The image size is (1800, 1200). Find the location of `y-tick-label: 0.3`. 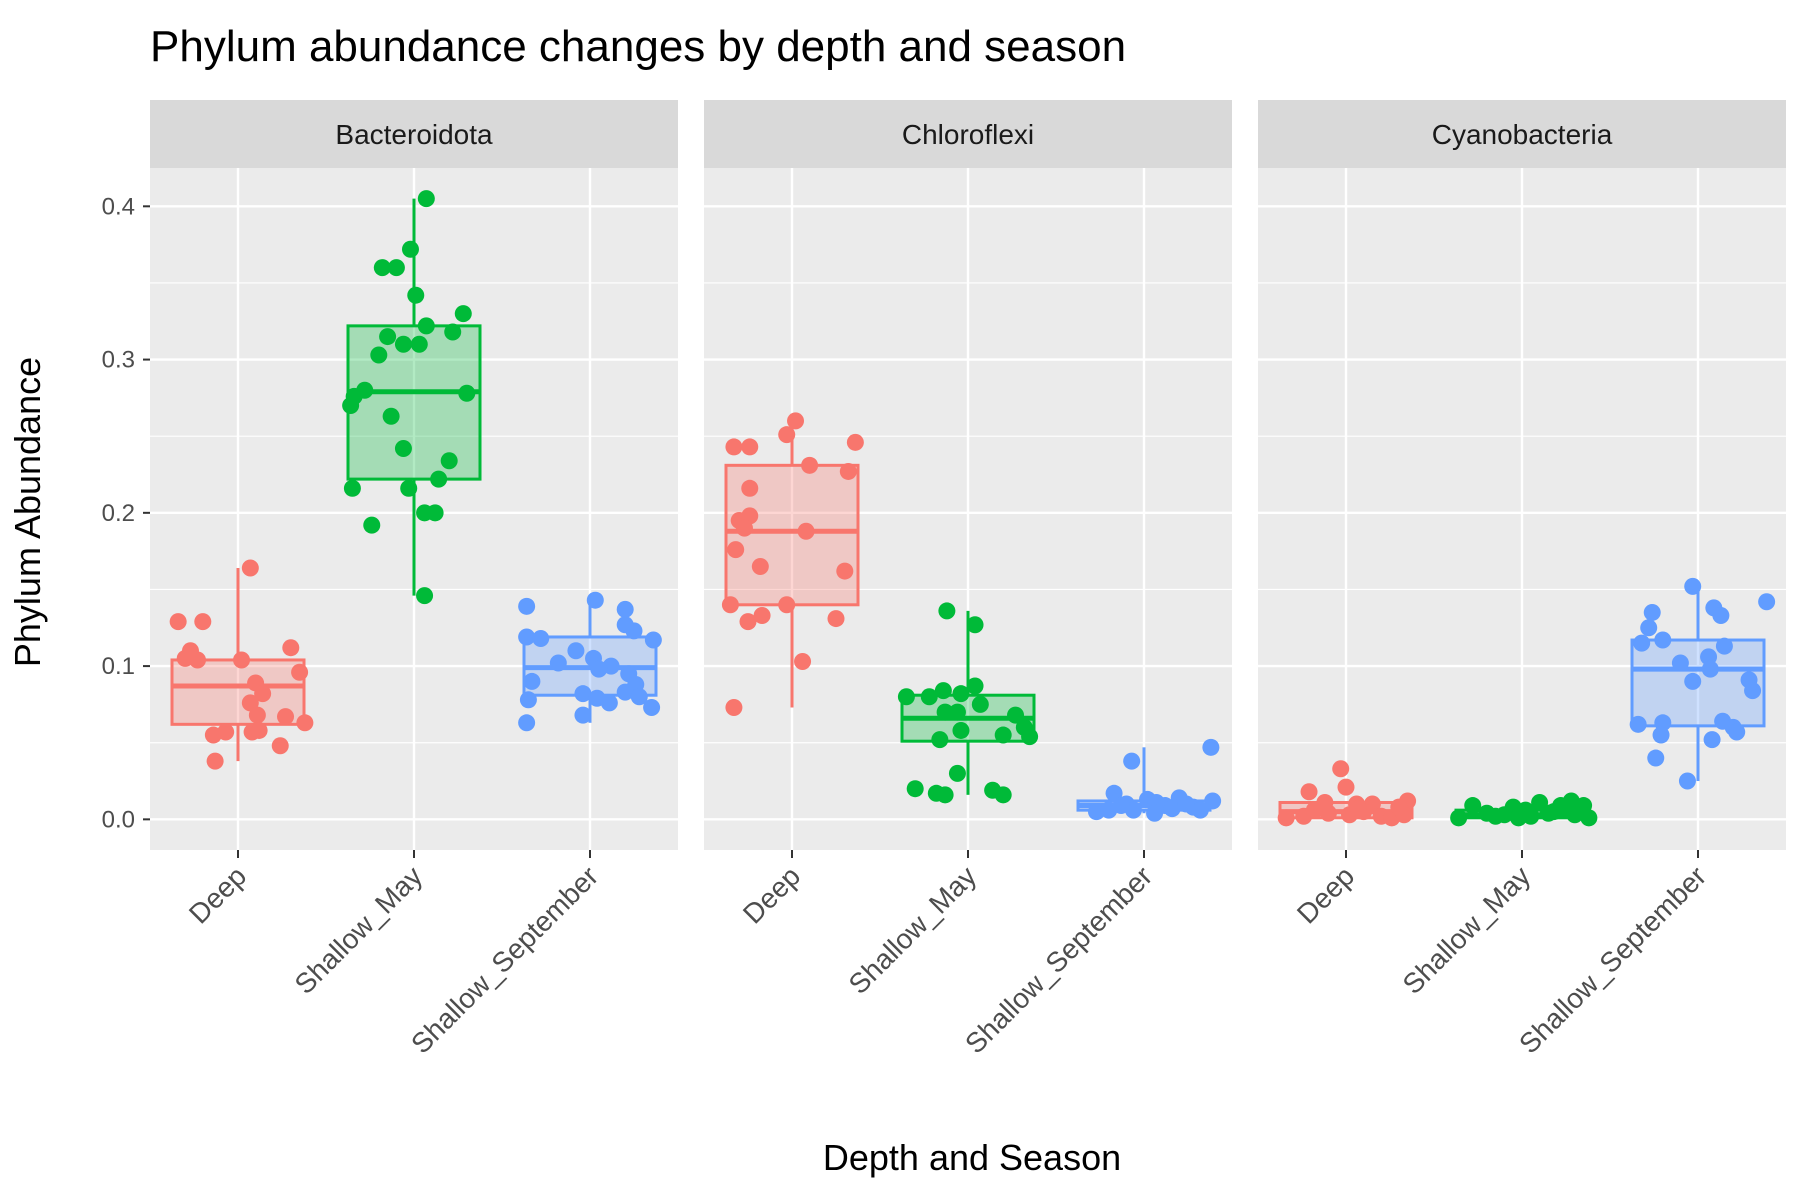

y-tick-label: 0.3 is located at coordinates (118, 360).